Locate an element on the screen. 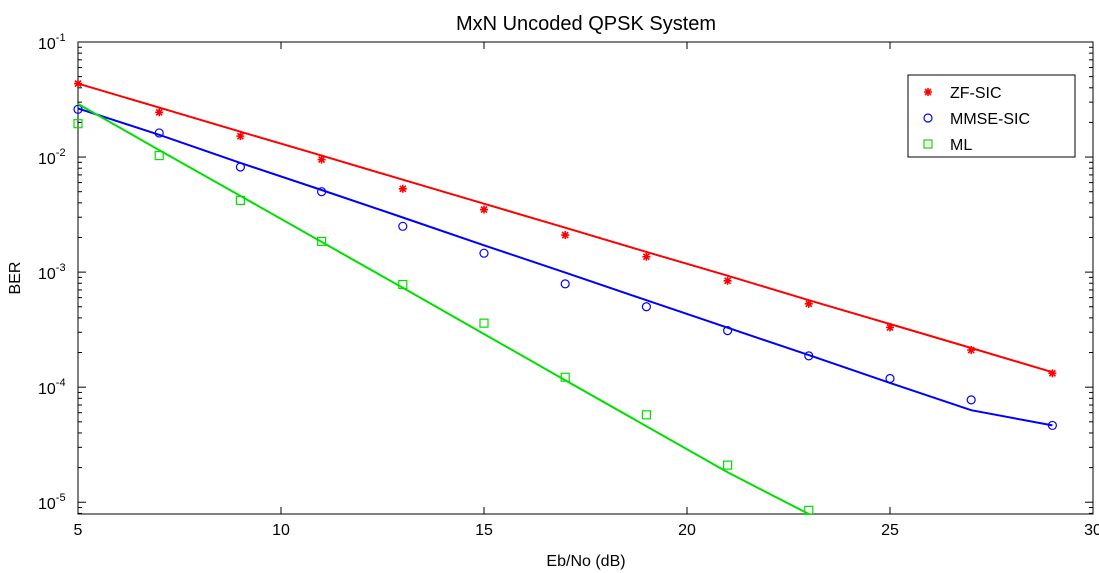  x-tick-label: 30 is located at coordinates (1091, 530).